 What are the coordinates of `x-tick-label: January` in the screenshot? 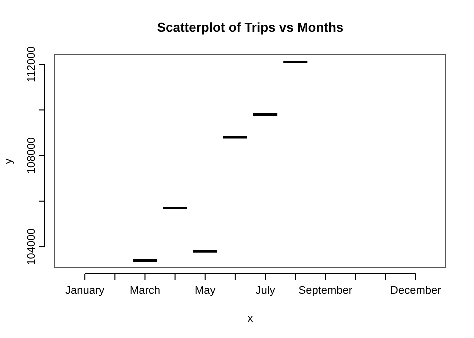 It's located at (86, 290).